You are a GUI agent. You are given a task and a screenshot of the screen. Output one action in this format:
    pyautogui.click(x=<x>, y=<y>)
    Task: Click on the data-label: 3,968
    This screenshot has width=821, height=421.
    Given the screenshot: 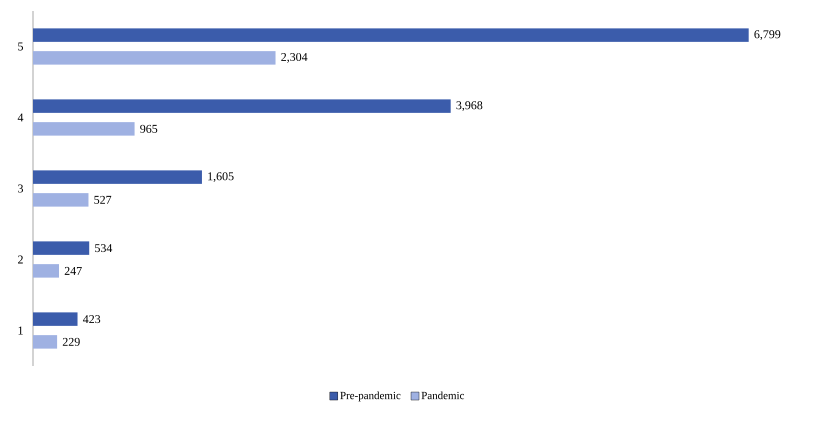 What is the action you would take?
    pyautogui.click(x=469, y=106)
    